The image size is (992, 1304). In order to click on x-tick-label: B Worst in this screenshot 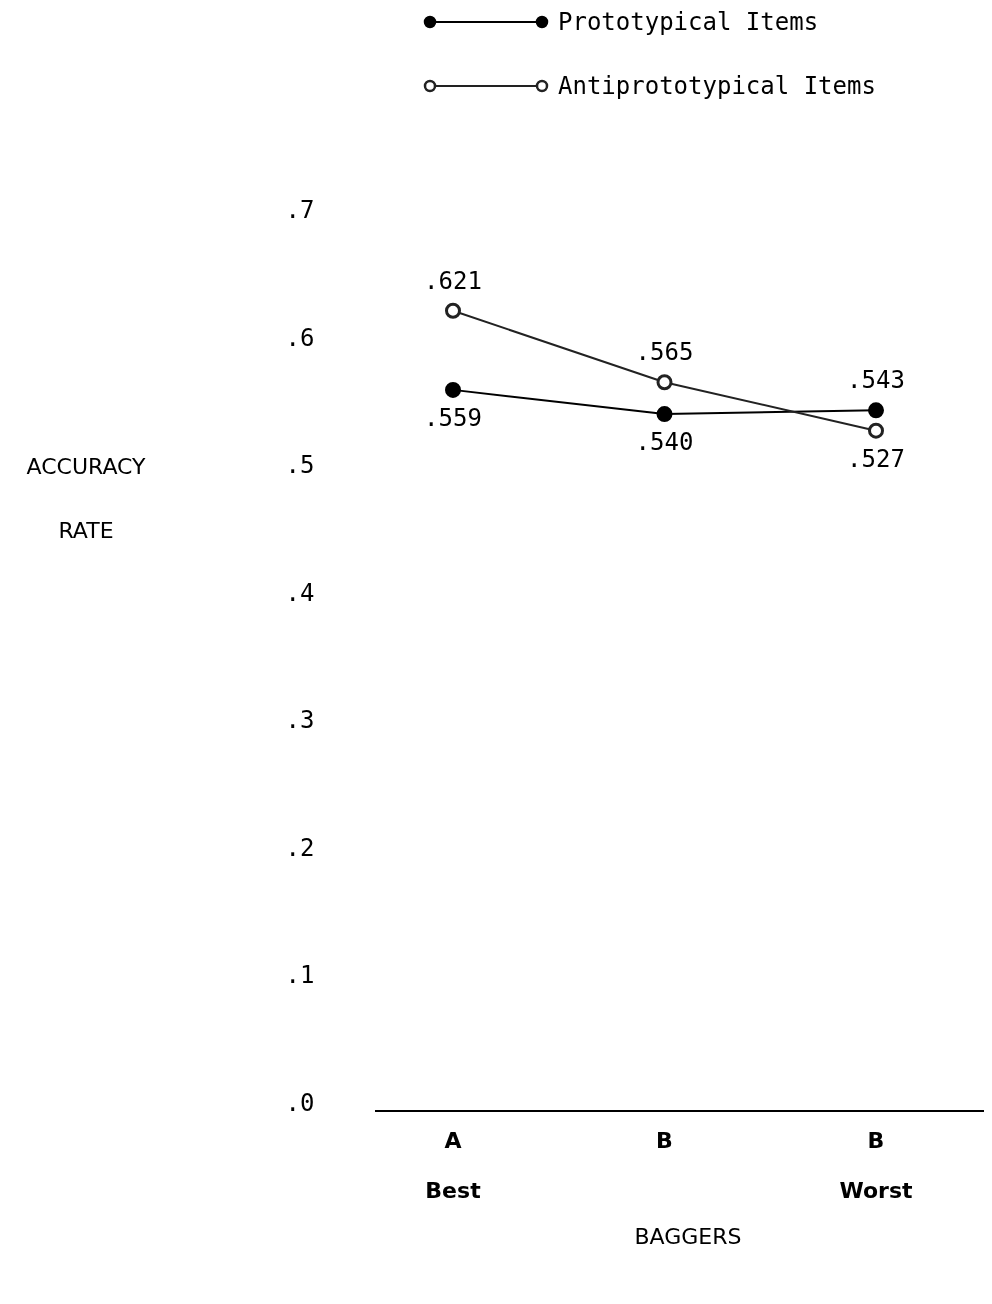, I will do `click(876, 1165)`.